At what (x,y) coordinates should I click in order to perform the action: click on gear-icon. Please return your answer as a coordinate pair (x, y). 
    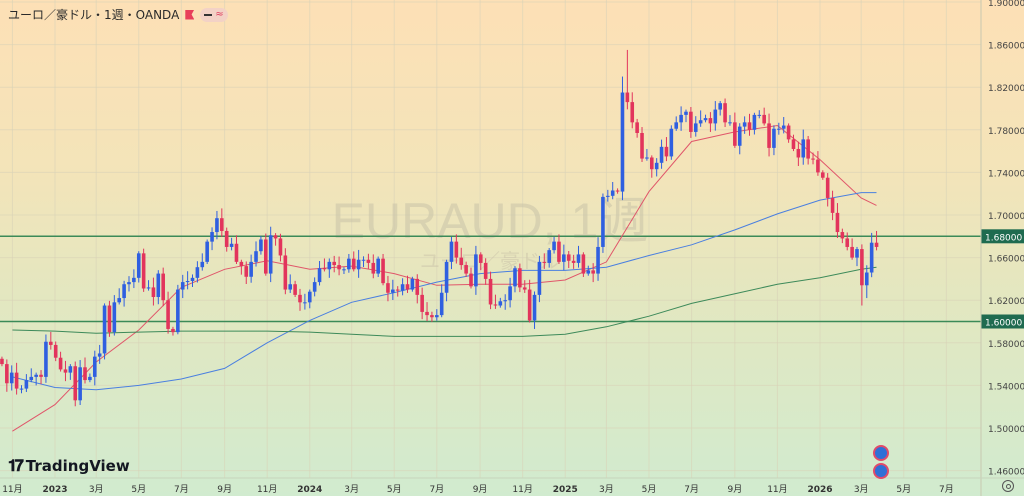
    Looking at the image, I should click on (1008, 486).